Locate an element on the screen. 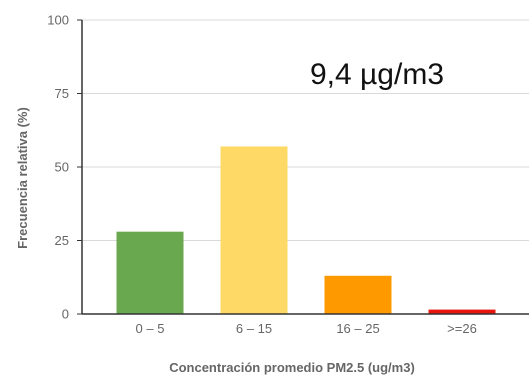 This screenshot has width=529, height=380. y-tick-label: 25 is located at coordinates (62, 240).